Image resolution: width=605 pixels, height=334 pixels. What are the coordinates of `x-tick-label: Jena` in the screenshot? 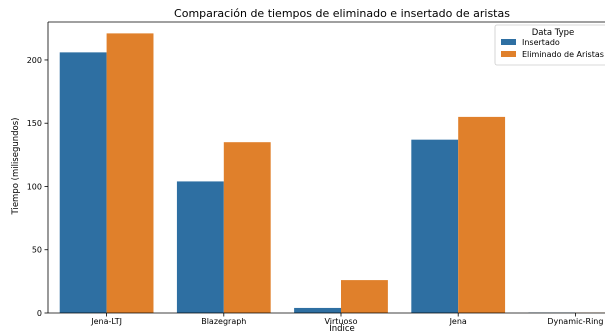 It's located at (458, 321).